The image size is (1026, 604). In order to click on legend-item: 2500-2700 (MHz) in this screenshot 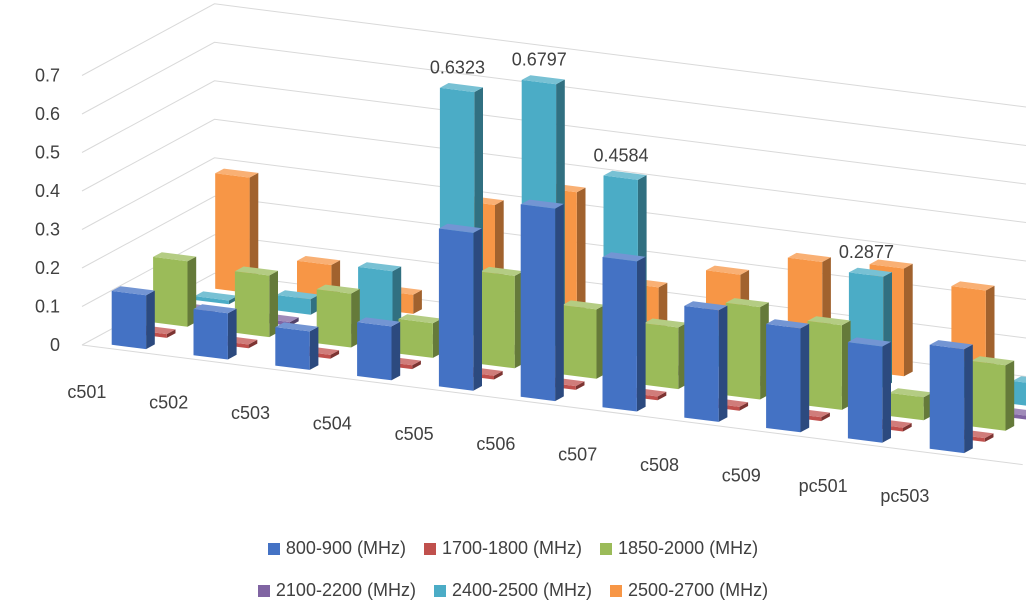, I will do `click(689, 590)`.